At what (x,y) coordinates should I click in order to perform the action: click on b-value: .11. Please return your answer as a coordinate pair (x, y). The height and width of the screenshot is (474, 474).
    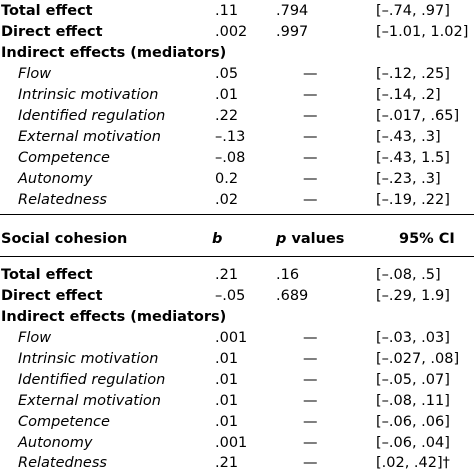
    Looking at the image, I should click on (227, 11).